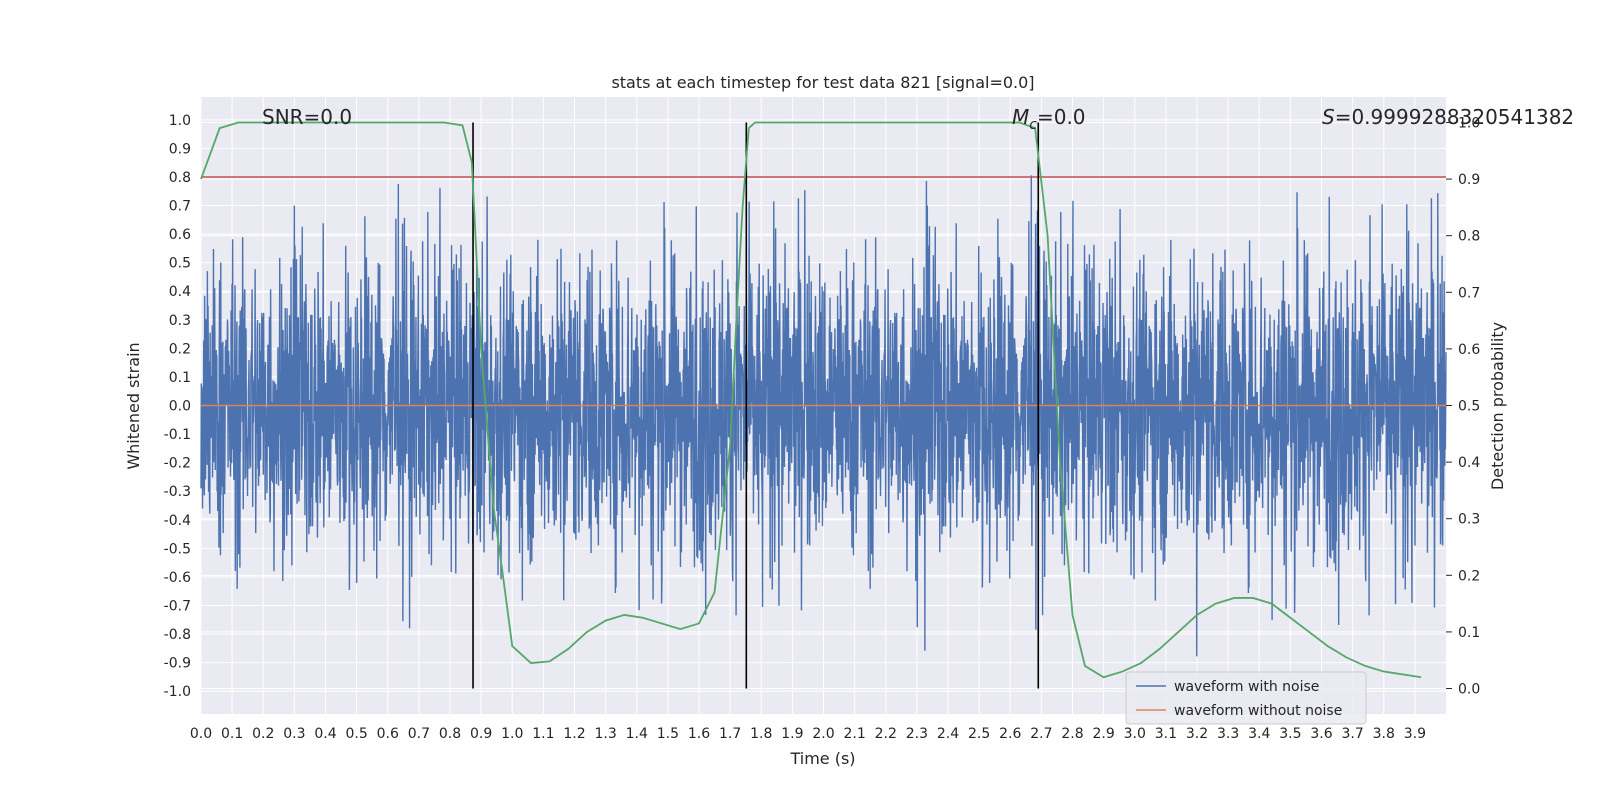 Image resolution: width=1600 pixels, height=800 pixels. What do you see at coordinates (792, 734) in the screenshot?
I see `x-tick-label: 1.9` at bounding box center [792, 734].